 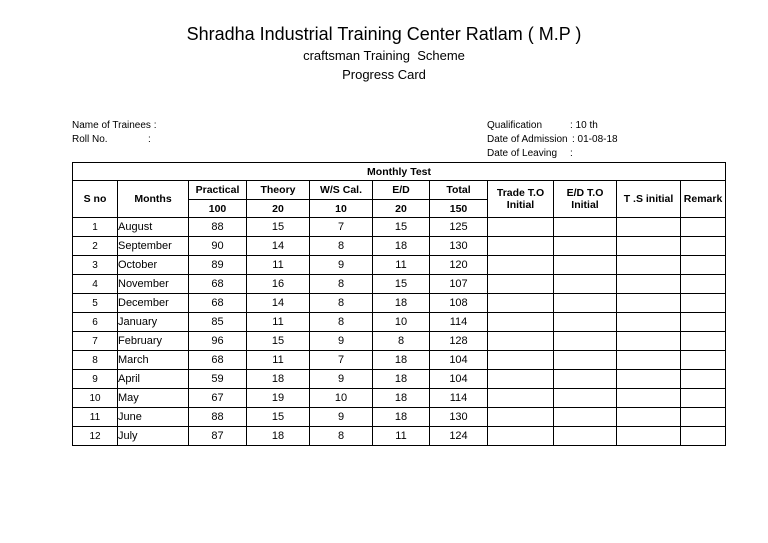 What do you see at coordinates (648, 199) in the screenshot?
I see `column-header: T .S initial` at bounding box center [648, 199].